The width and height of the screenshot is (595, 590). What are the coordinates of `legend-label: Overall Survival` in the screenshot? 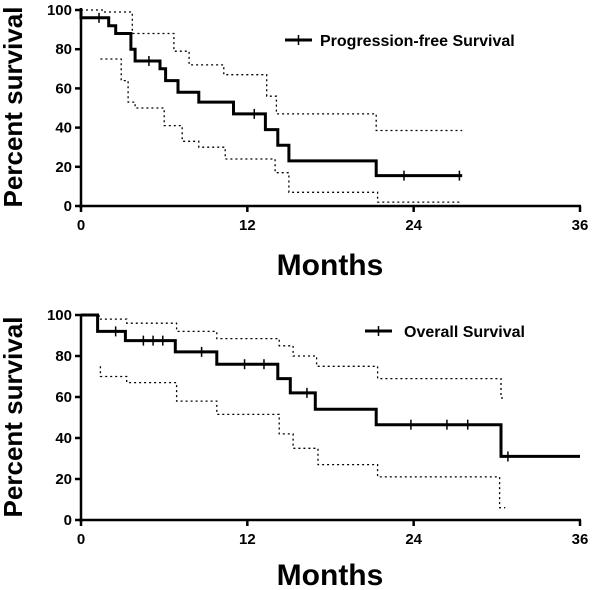 It's located at (464, 332).